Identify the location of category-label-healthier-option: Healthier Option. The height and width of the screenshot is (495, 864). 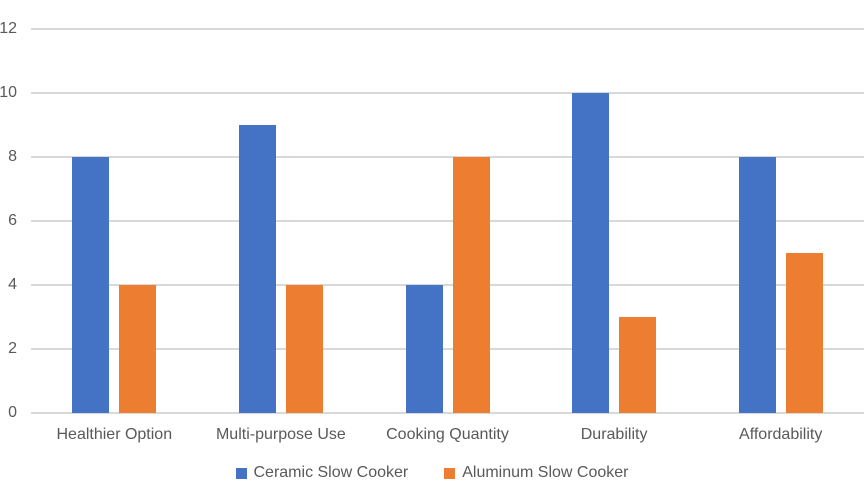
(114, 434).